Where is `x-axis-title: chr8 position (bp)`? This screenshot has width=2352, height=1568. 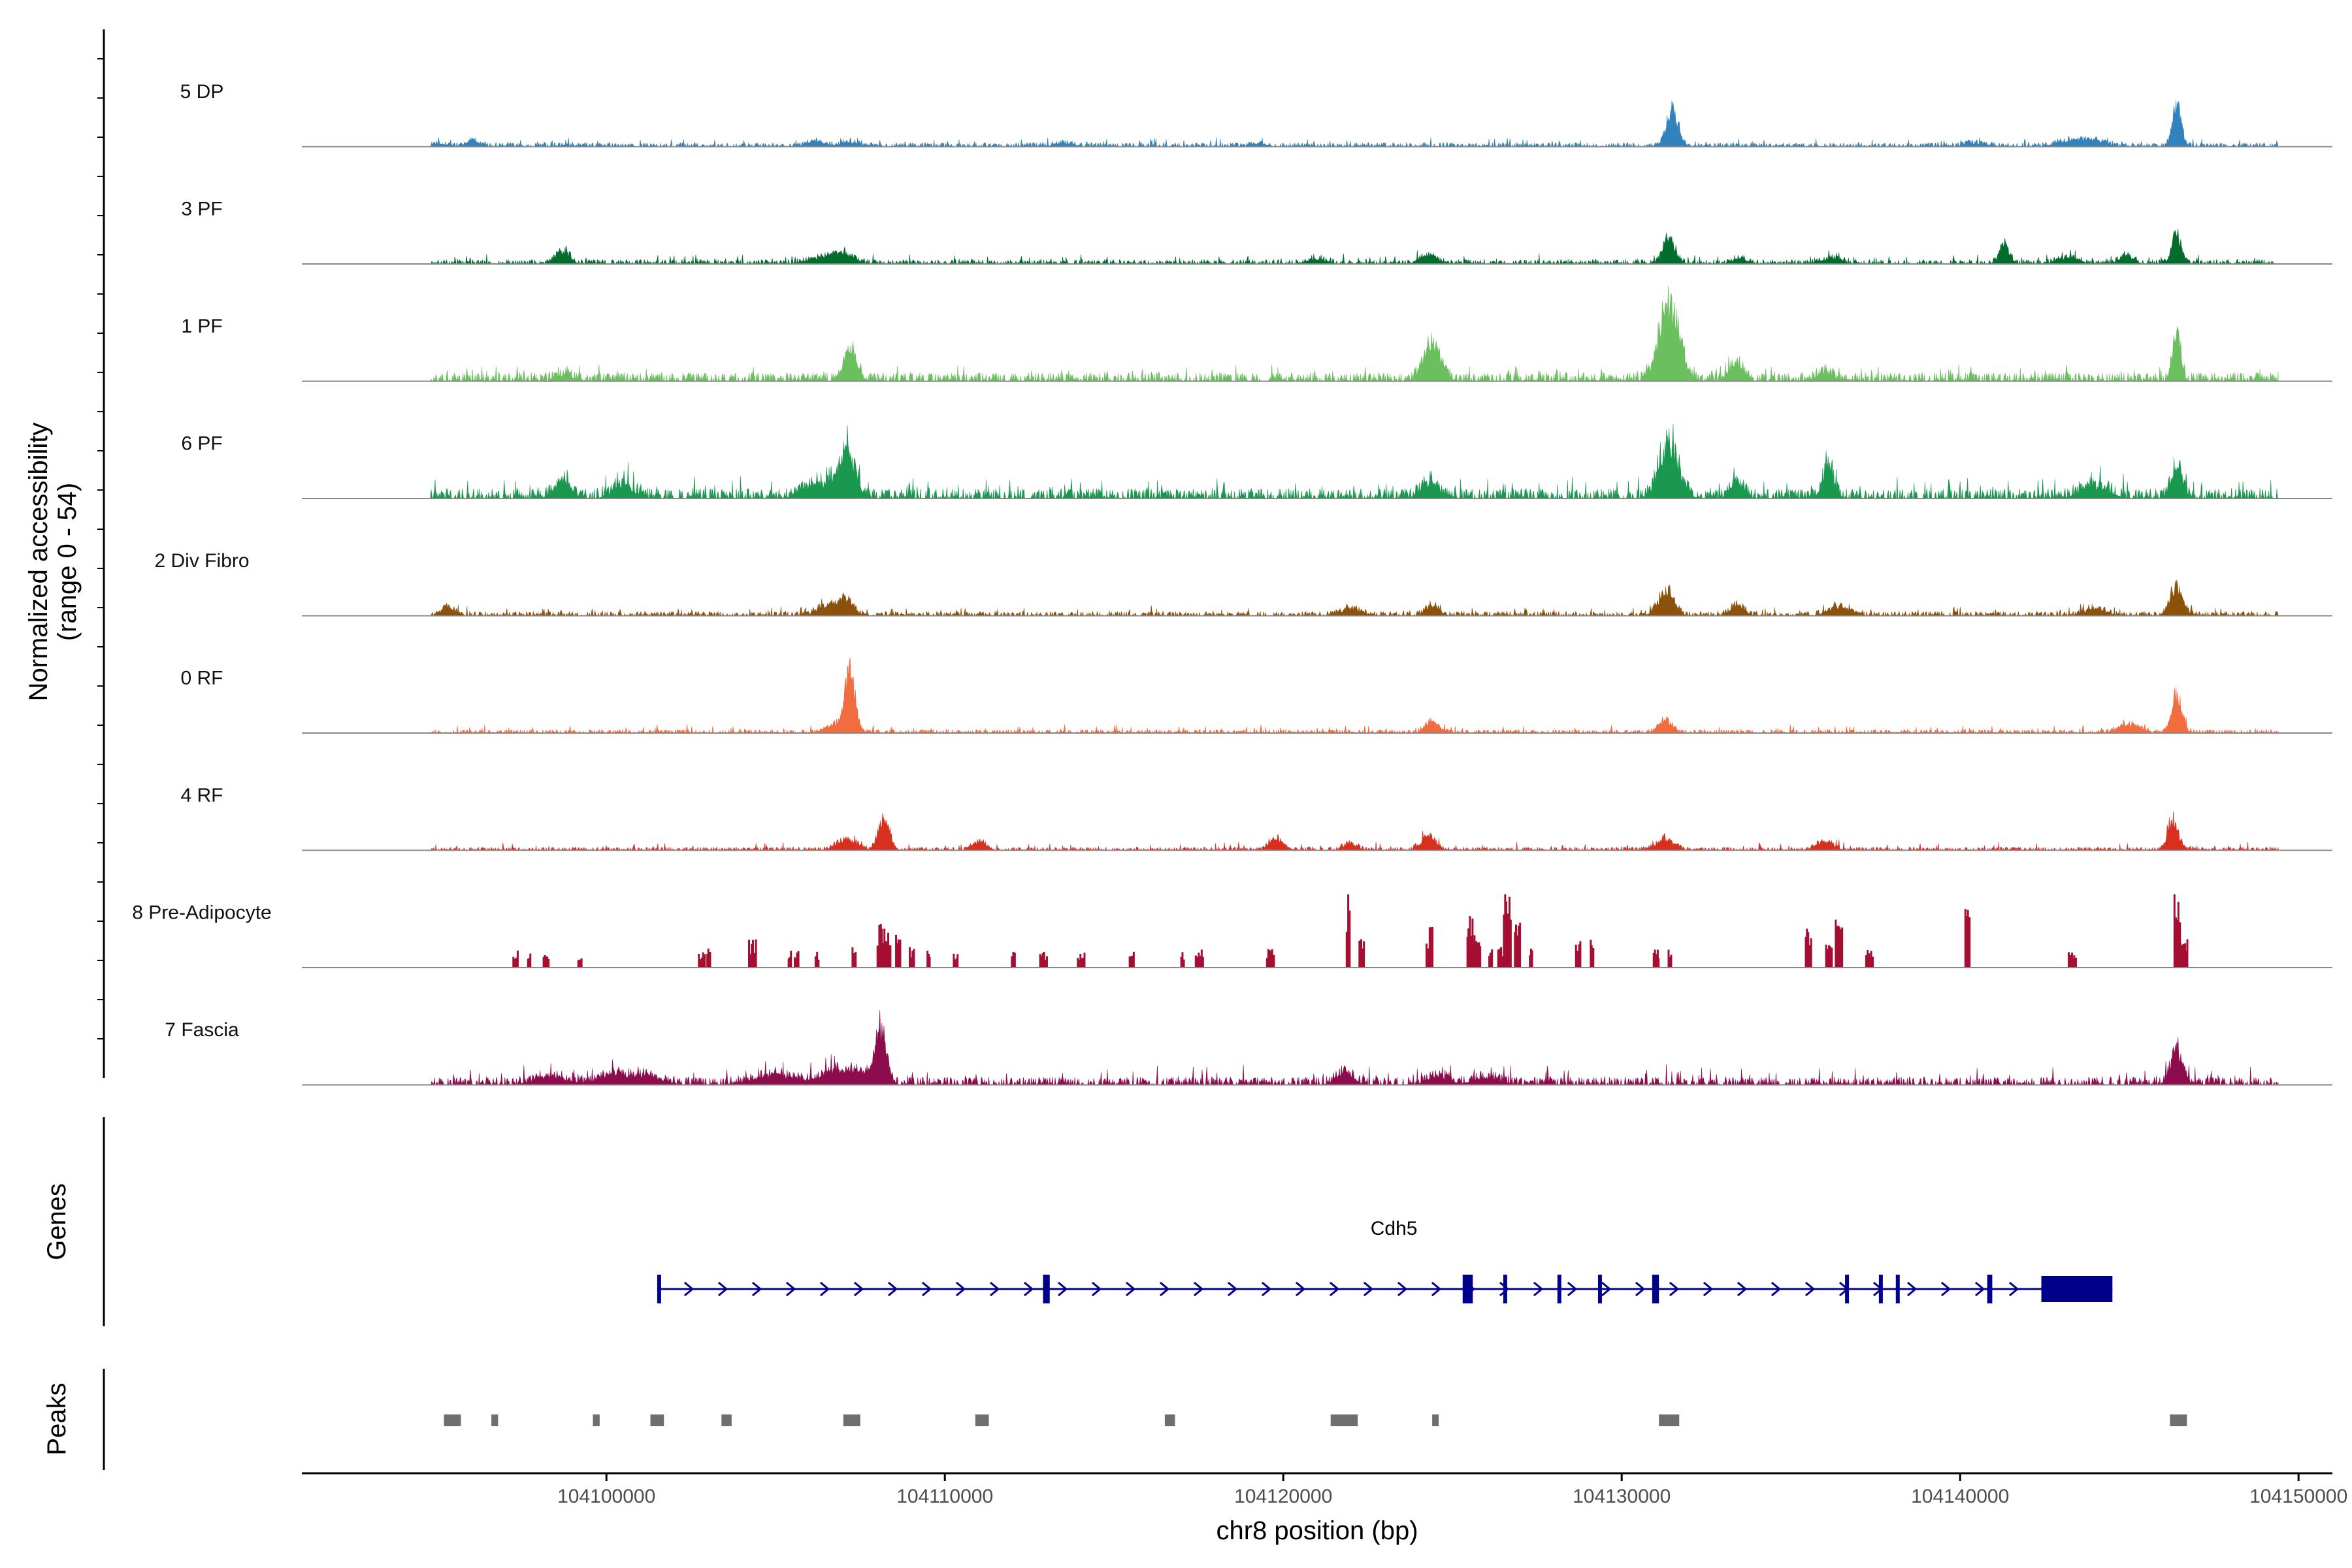
x-axis-title: chr8 position (bp) is located at coordinates (1317, 1530).